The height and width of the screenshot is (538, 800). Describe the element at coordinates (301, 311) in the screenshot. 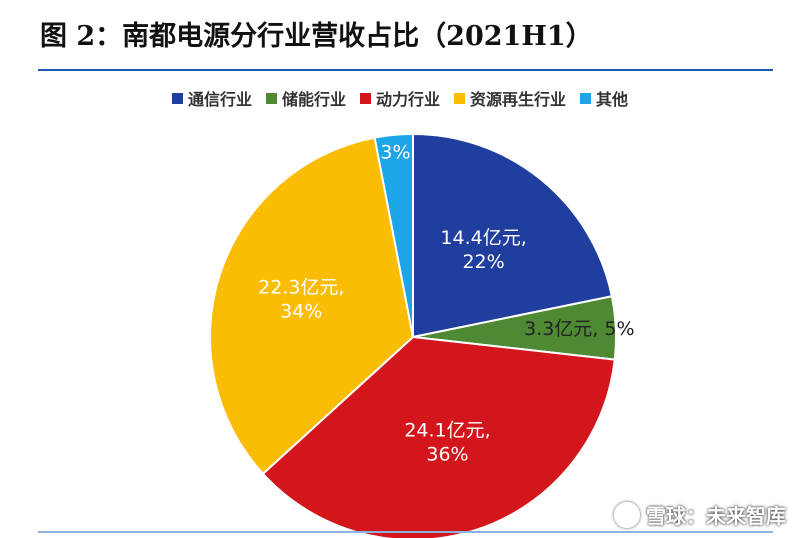

I see `slice-data-label: 34%` at that location.